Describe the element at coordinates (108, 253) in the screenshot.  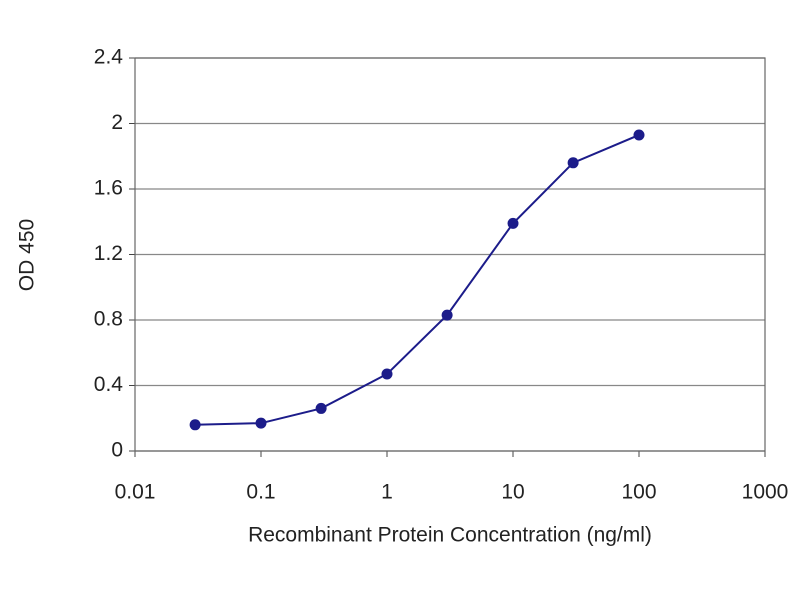
I see `y-tick-label: 1.2` at that location.